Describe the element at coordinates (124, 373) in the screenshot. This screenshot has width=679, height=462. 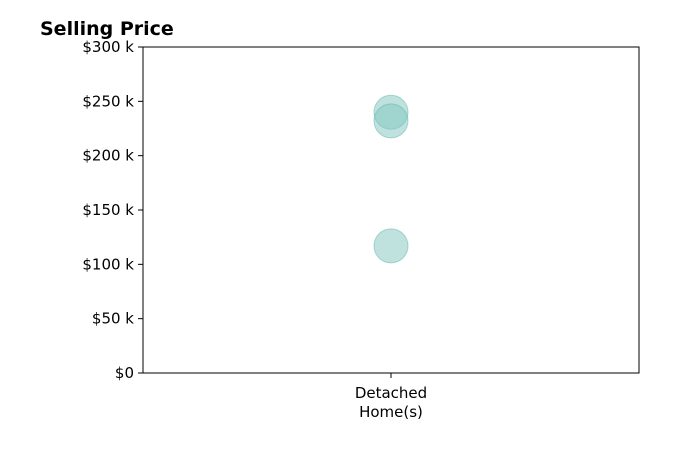
I see `y-tick-label: $0` at that location.